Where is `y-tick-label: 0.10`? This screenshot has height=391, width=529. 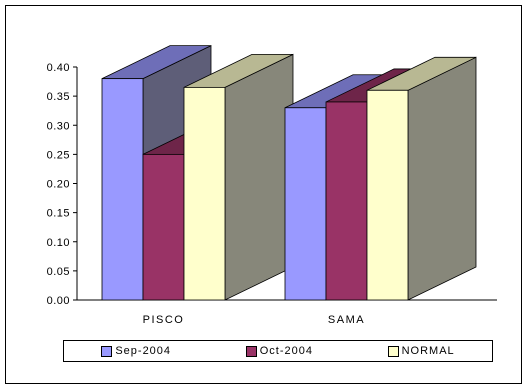
y-tick-label: 0.10 is located at coordinates (58, 243).